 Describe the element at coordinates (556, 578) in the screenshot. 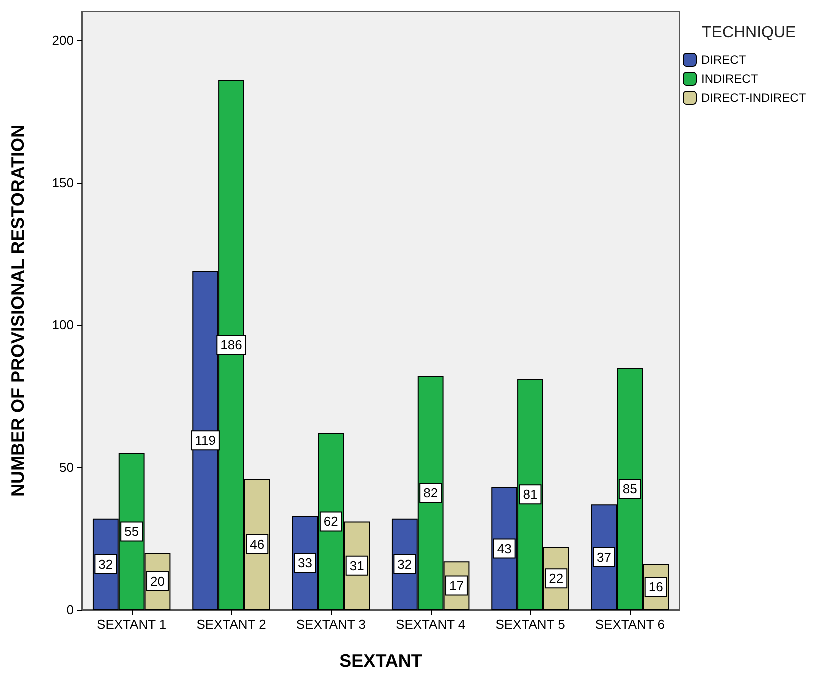

I see `data-label: 22` at that location.